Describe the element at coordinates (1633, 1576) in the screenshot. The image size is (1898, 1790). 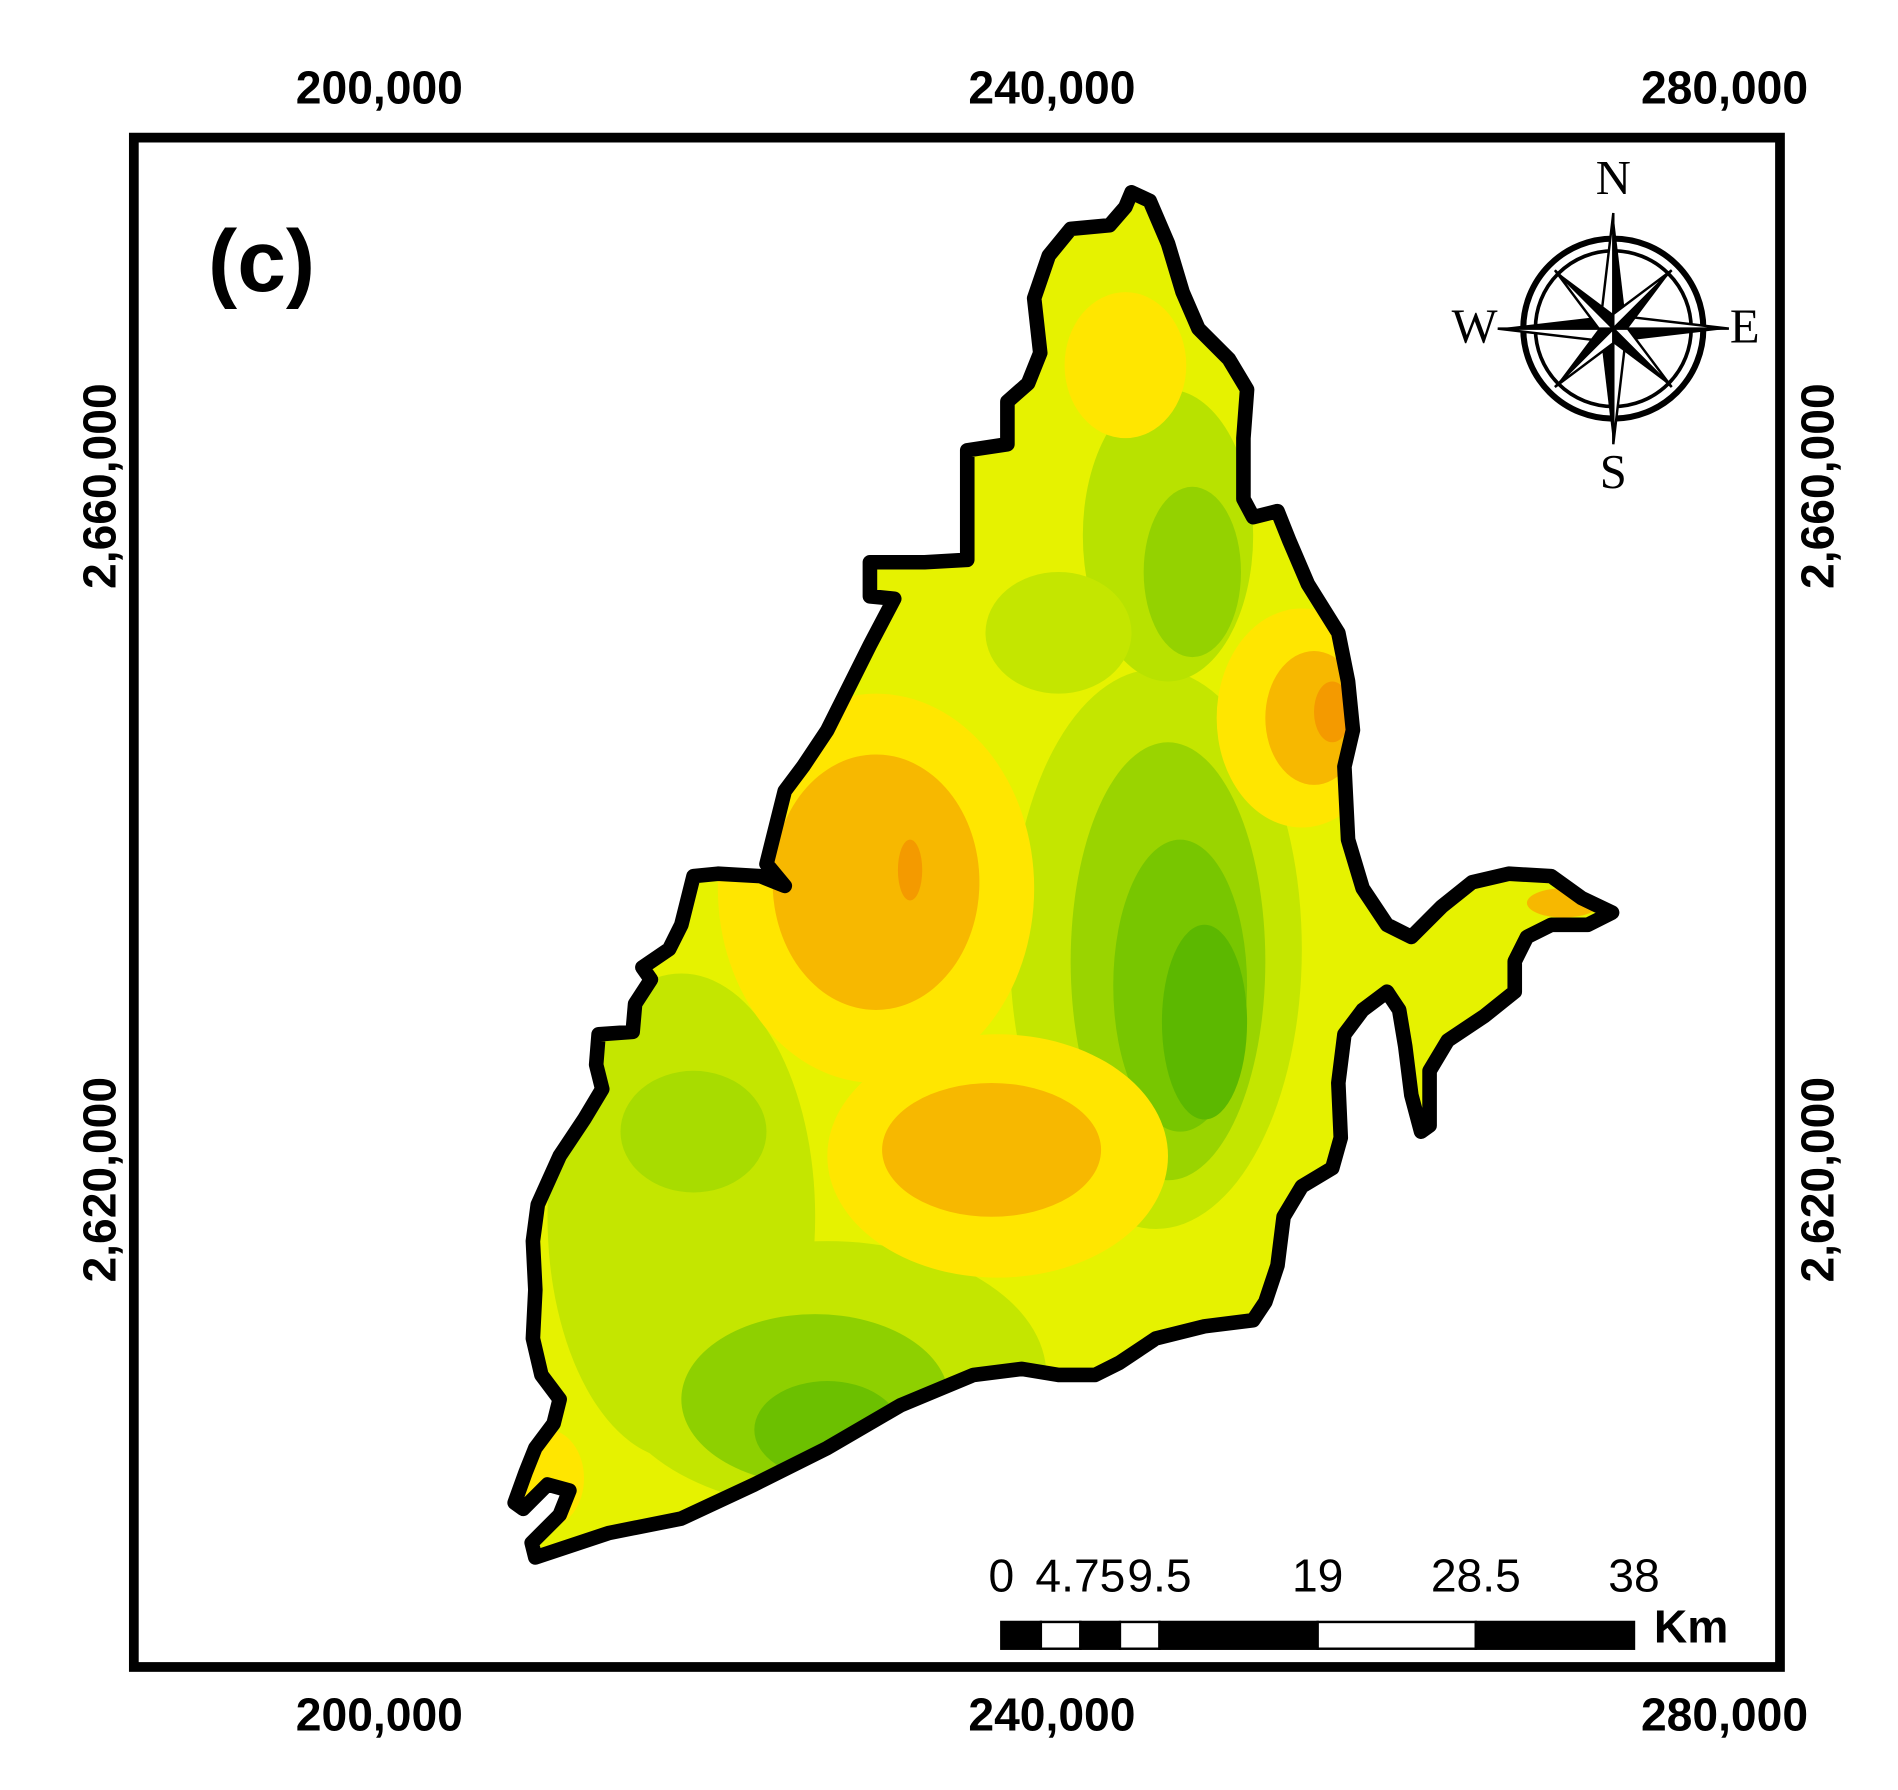
I see `scale-label: 38` at that location.